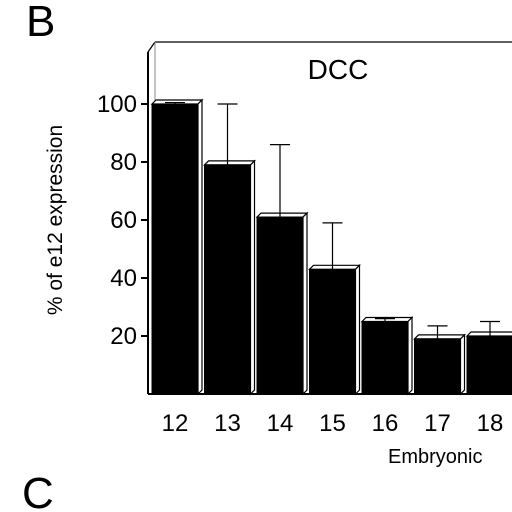  What do you see at coordinates (40, 23) in the screenshot?
I see `panel-label-b: B` at bounding box center [40, 23].